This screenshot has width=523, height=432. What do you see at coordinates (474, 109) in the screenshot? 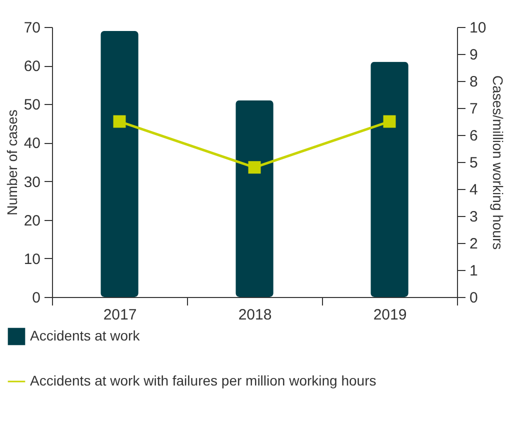
I see `y2-tick-label: 7` at bounding box center [474, 109].